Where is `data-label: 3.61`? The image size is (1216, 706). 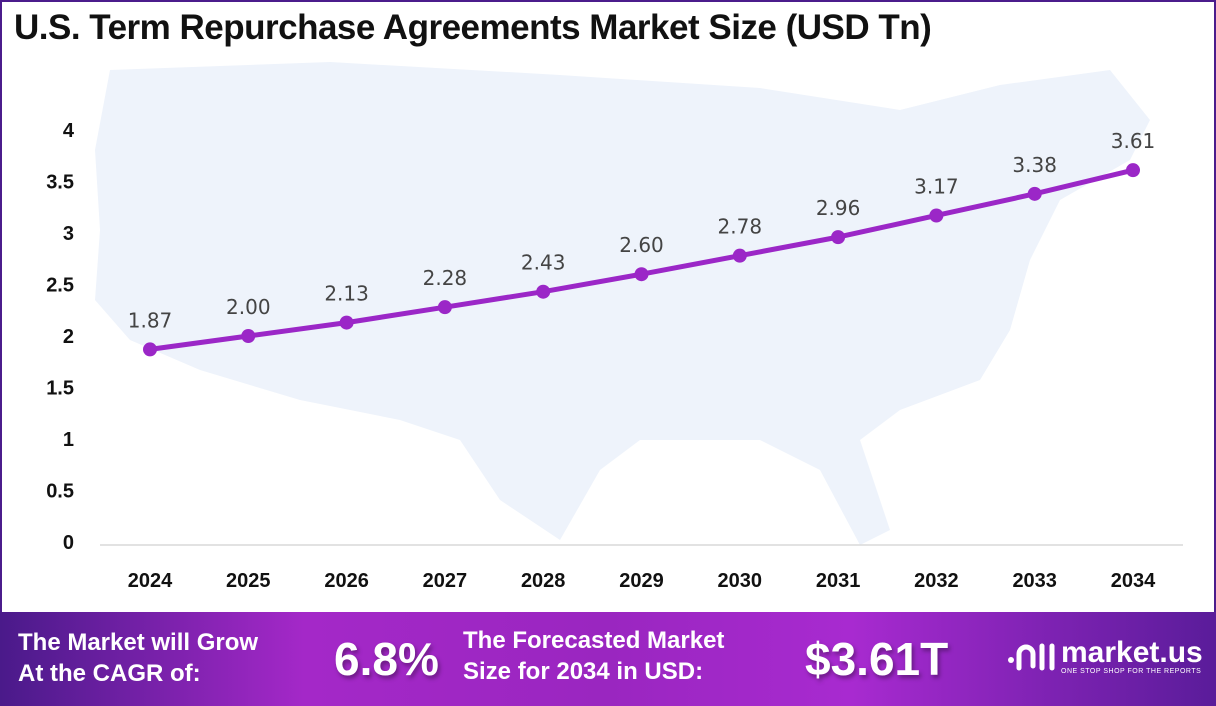 data-label: 3.61 is located at coordinates (1133, 141).